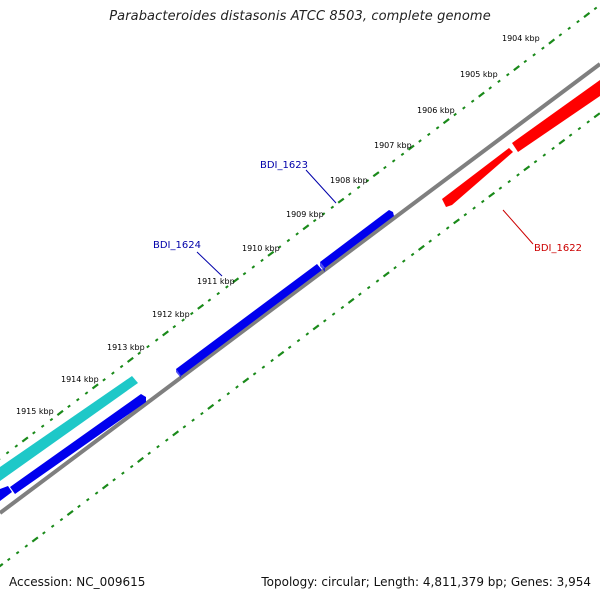 This screenshot has width=600, height=600. What do you see at coordinates (436, 110) in the screenshot?
I see `kbp-label: 1906 kbp` at bounding box center [436, 110].